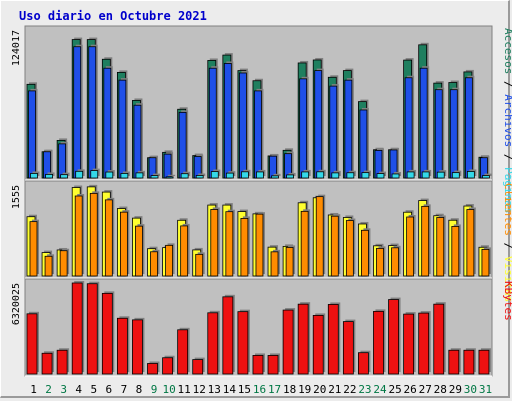 The width and height of the screenshot is (512, 401). I want to click on x-tick-label-19: 19, so click(304, 389).